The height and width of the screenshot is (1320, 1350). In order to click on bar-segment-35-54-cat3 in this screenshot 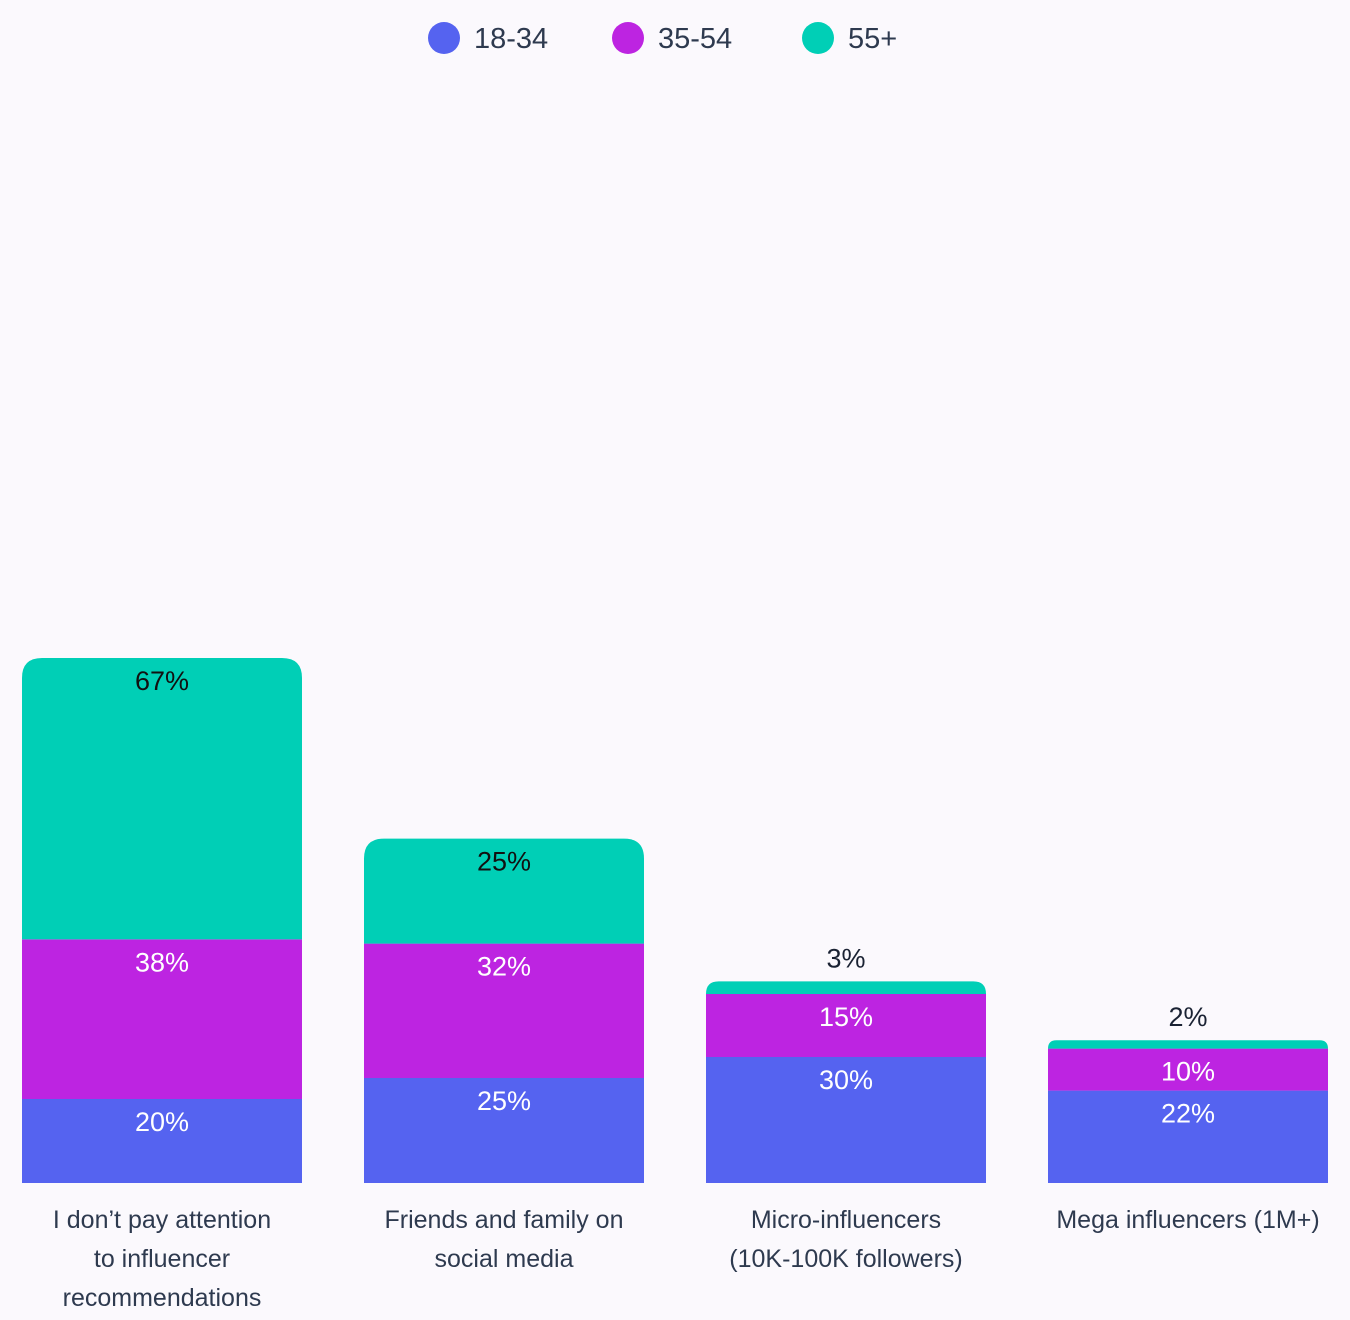, I will do `click(1188, 1069)`.